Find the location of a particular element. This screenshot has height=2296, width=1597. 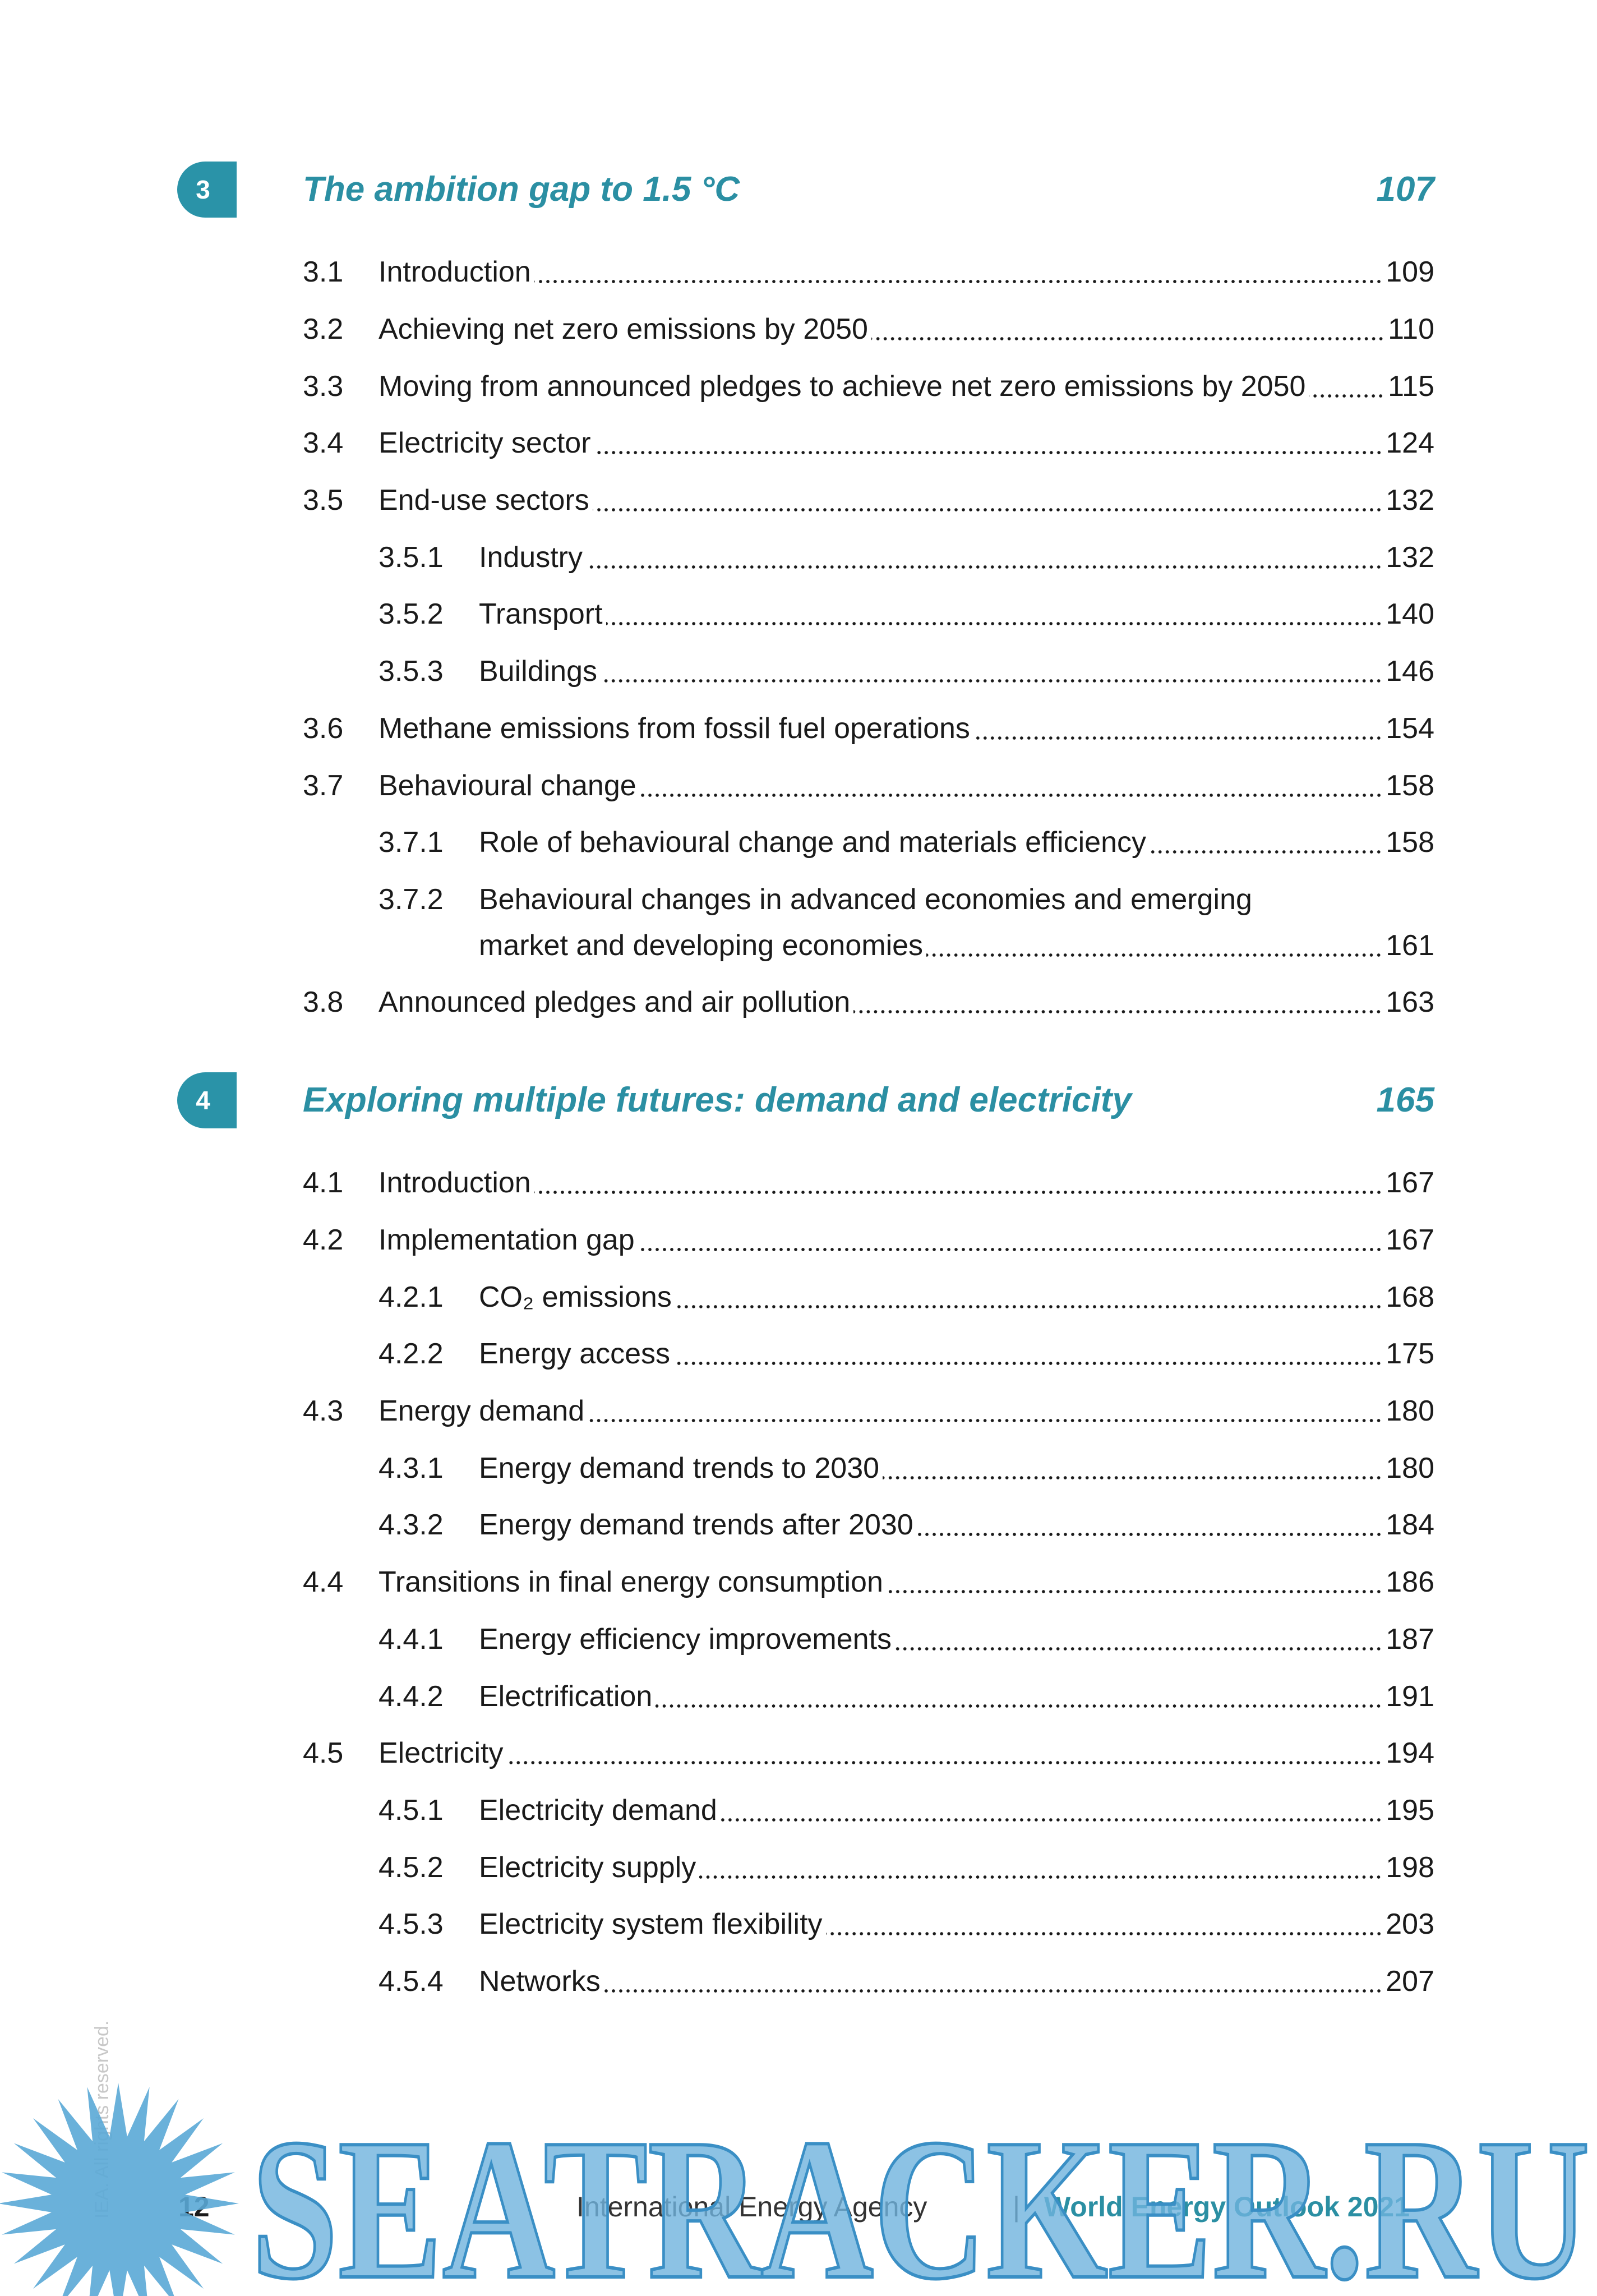

entry-number: 3.2 is located at coordinates (323, 328).